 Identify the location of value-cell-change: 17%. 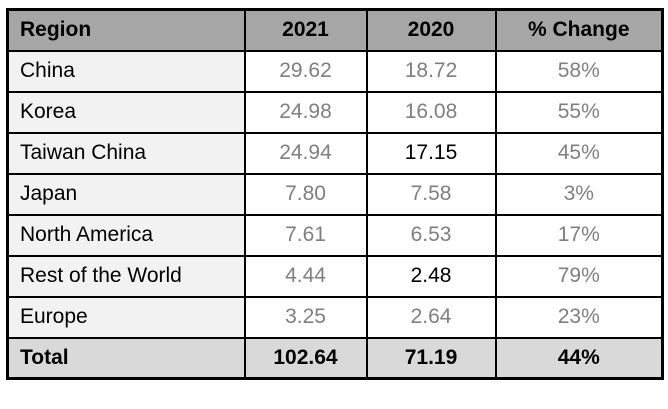
(579, 235).